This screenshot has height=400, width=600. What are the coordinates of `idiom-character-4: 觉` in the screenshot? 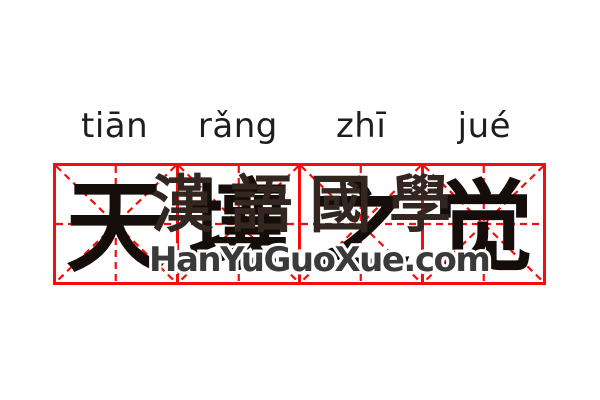 It's located at (483, 227).